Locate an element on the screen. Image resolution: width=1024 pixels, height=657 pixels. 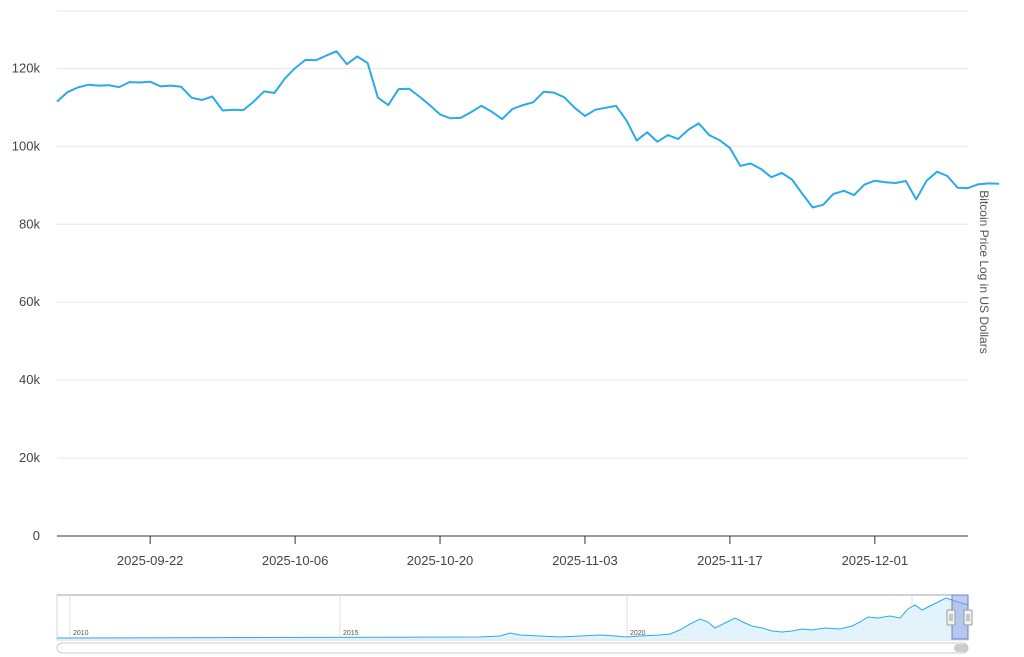
y-axis-ticks: 0 20k 40k 60k 80k 100k 120k is located at coordinates (26, 301).